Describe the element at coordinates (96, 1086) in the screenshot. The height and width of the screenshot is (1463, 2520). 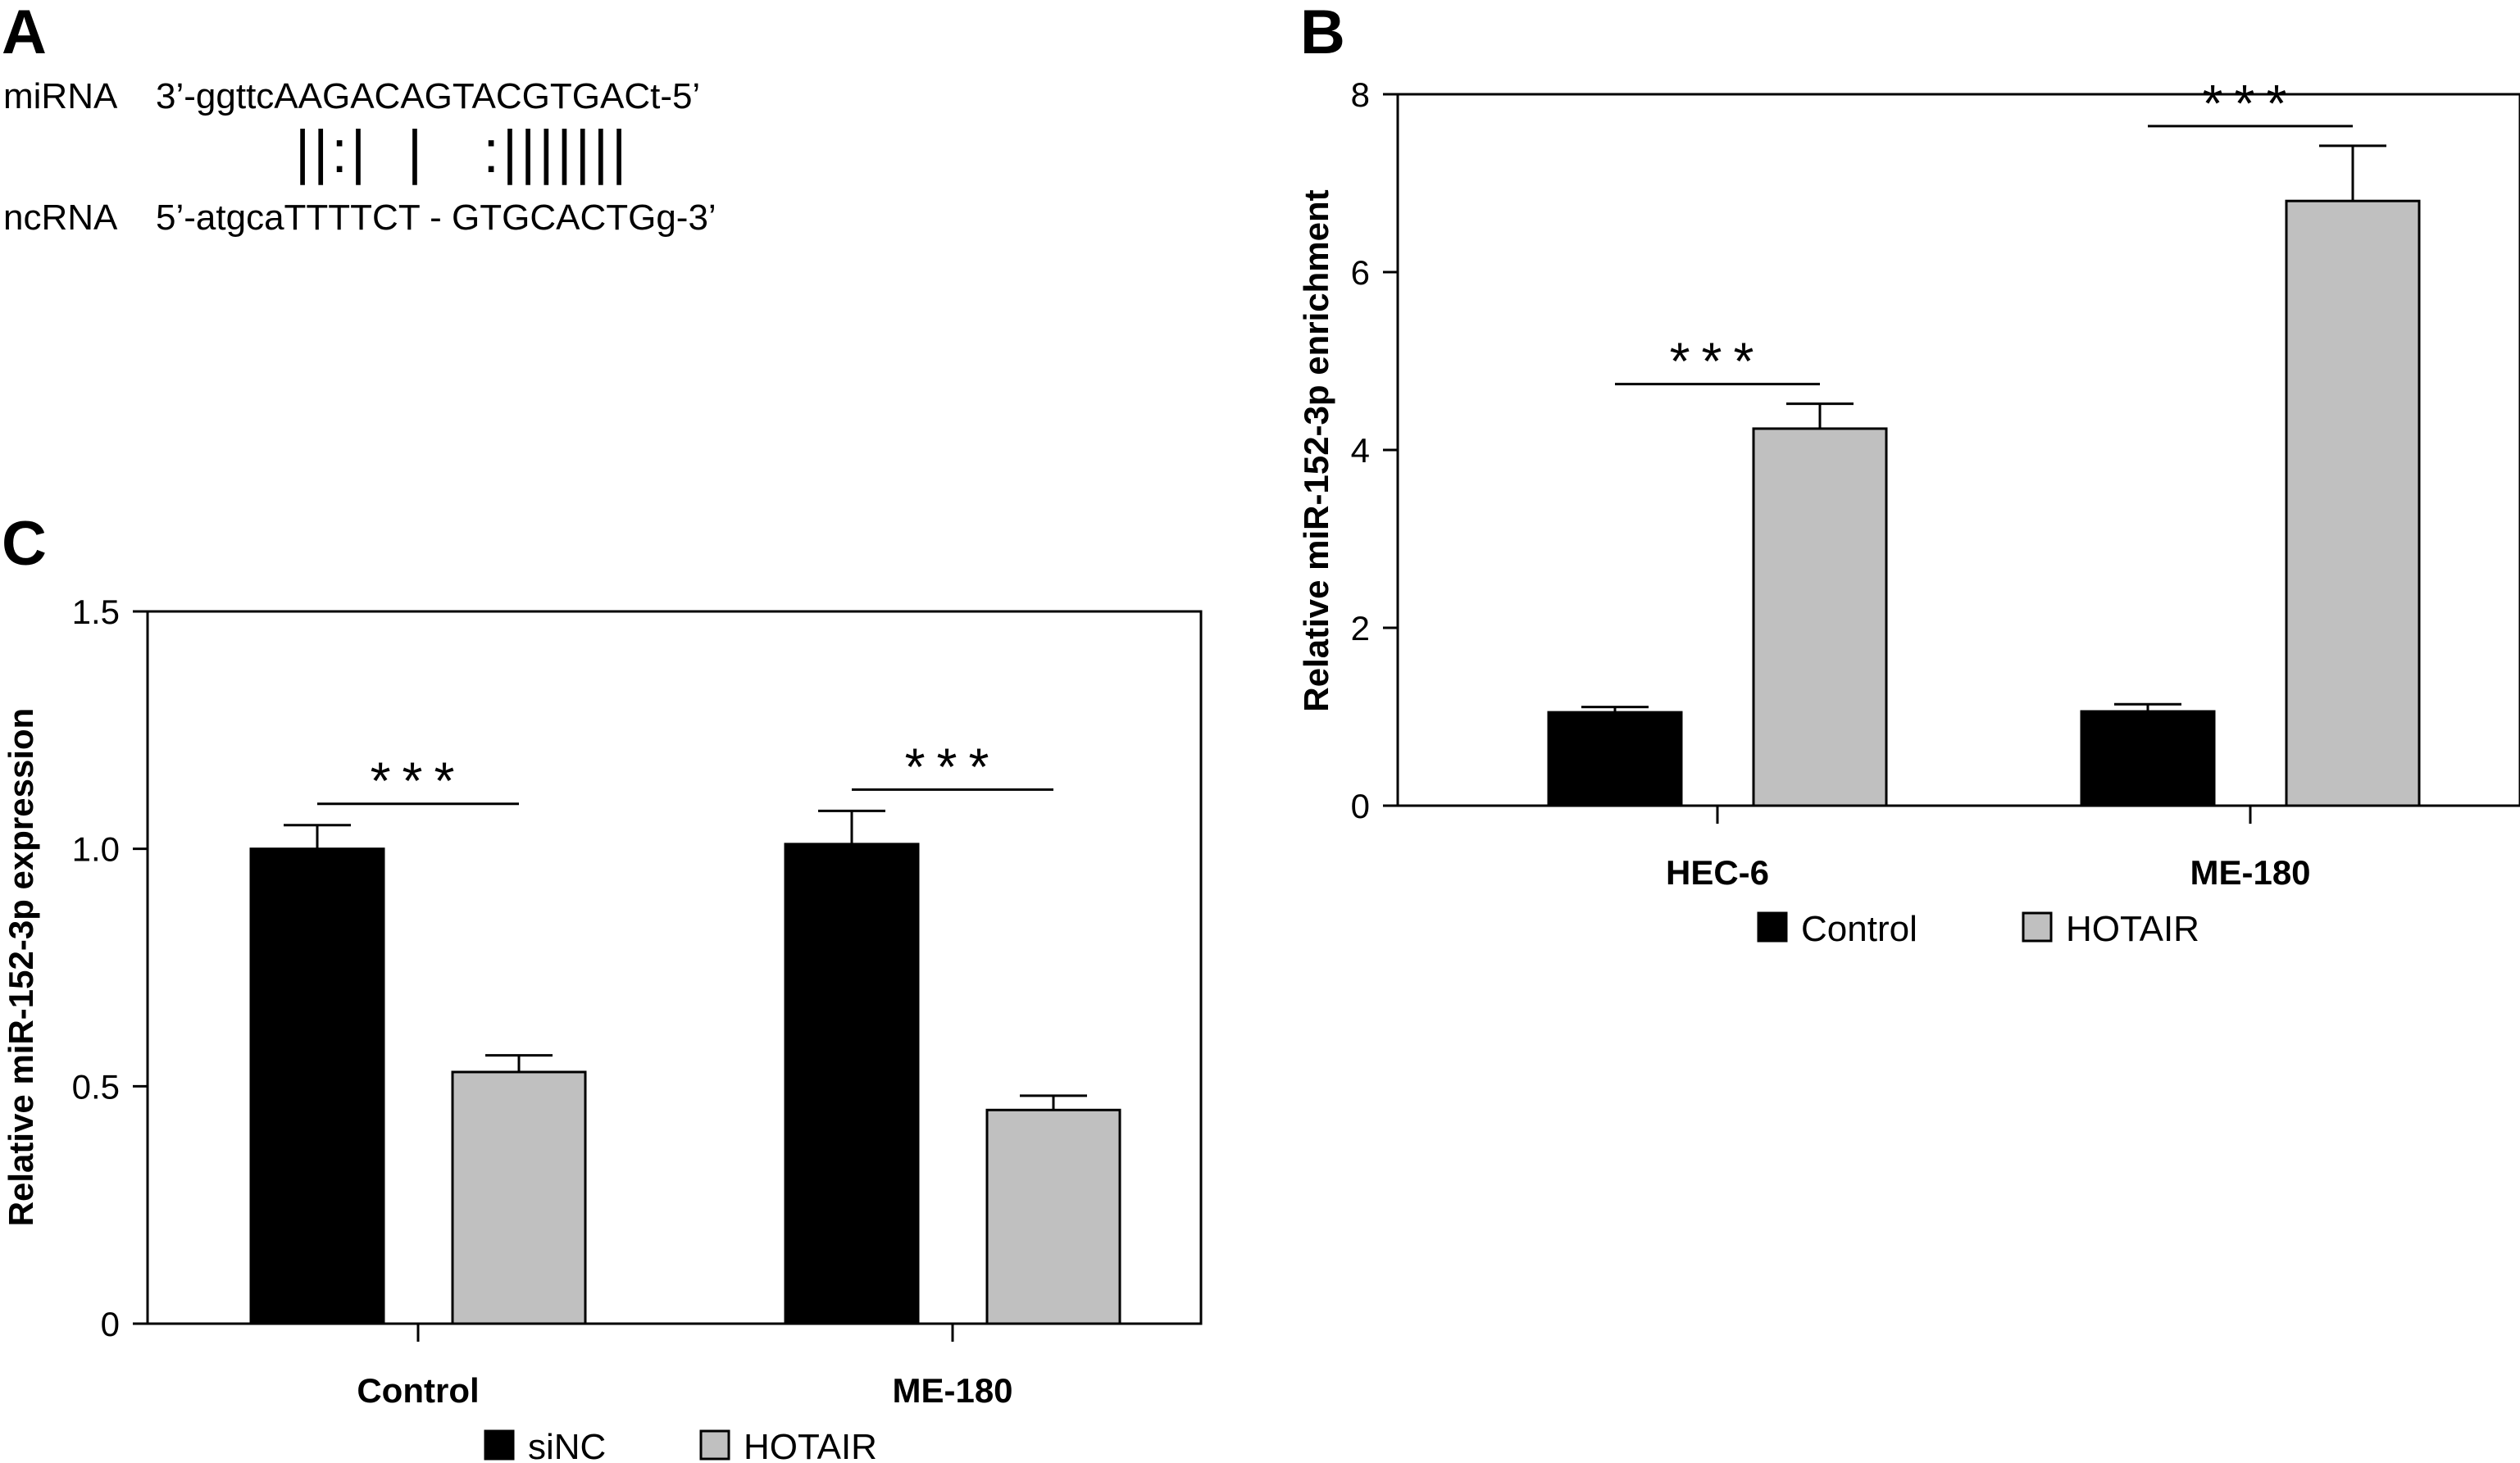
I see `chart-c-ytick-label: 0.5` at that location.